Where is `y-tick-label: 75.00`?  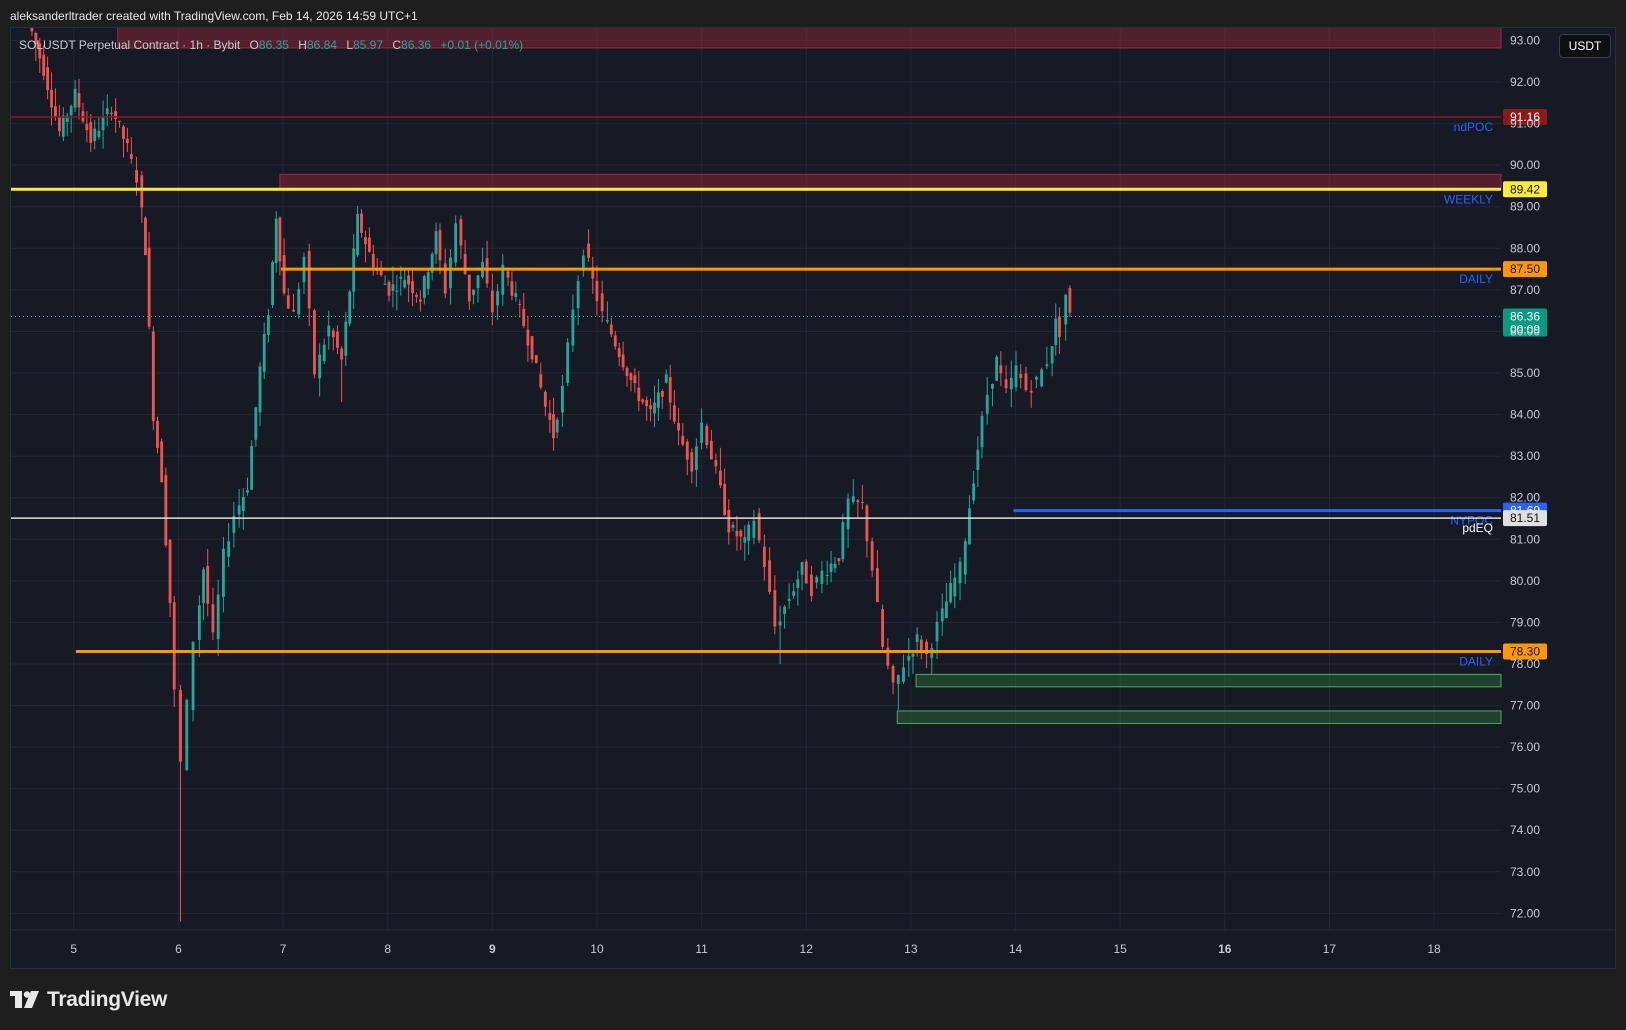 y-tick-label: 75.00 is located at coordinates (1525, 789).